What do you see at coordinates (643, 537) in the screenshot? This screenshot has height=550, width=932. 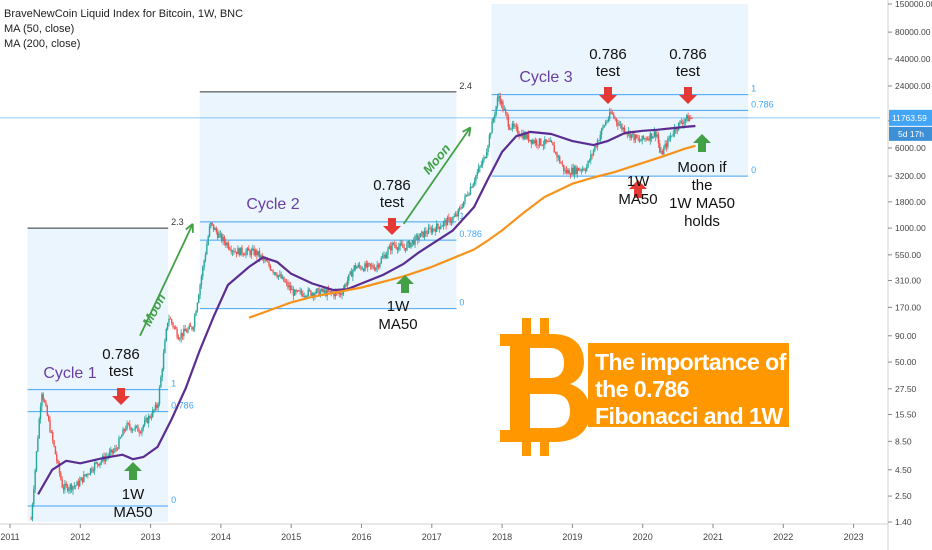 I see `x-tick-label: 2020` at bounding box center [643, 537].